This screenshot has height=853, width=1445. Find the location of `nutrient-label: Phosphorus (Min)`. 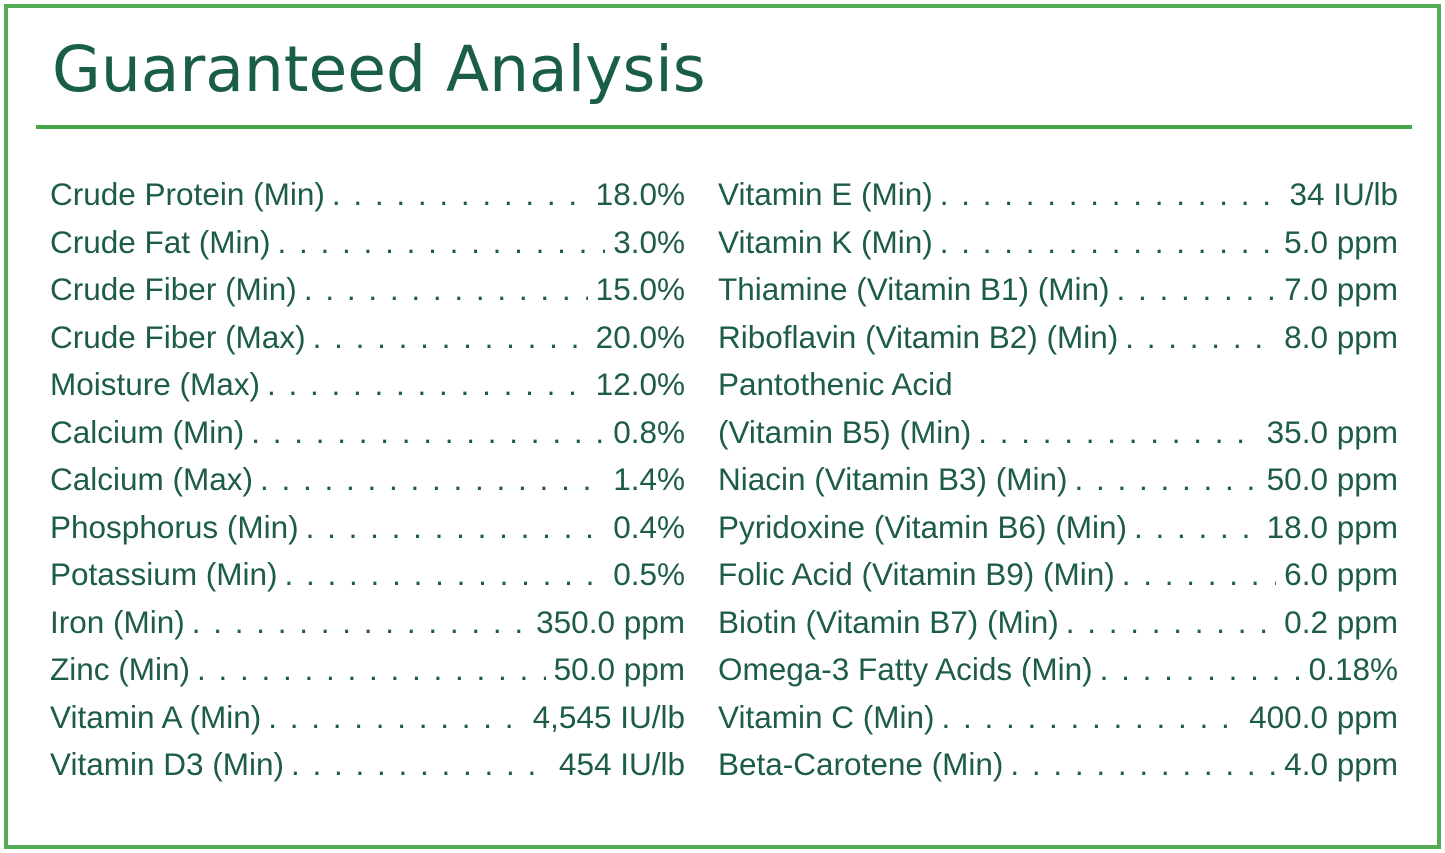

nutrient-label: Phosphorus (Min) is located at coordinates (174, 526).